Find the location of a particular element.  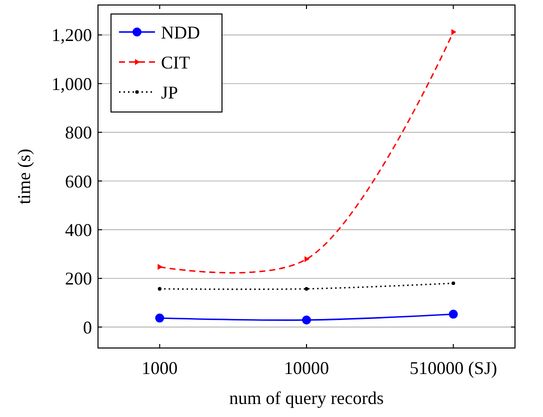

y-axis-title: time (s) is located at coordinates (24, 176).